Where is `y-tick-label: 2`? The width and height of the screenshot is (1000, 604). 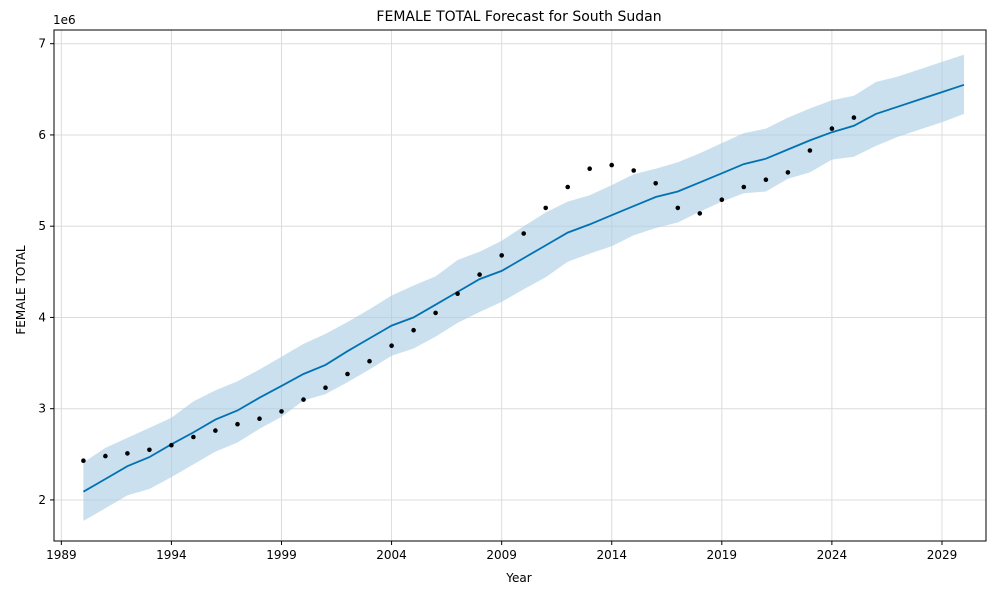
y-tick-label: 2 is located at coordinates (42, 500).